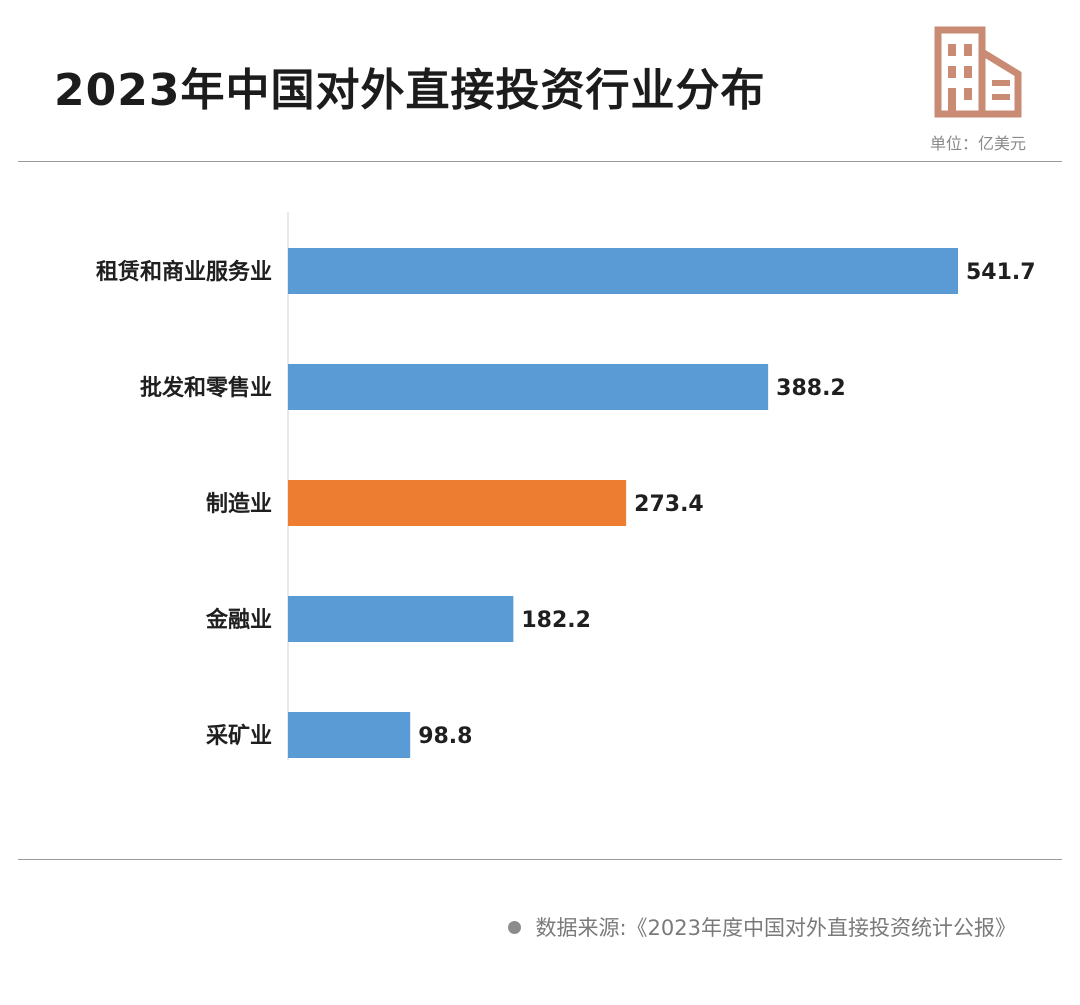 The width and height of the screenshot is (1080, 1005). What do you see at coordinates (445, 736) in the screenshot?
I see `value-label: 98.8` at bounding box center [445, 736].